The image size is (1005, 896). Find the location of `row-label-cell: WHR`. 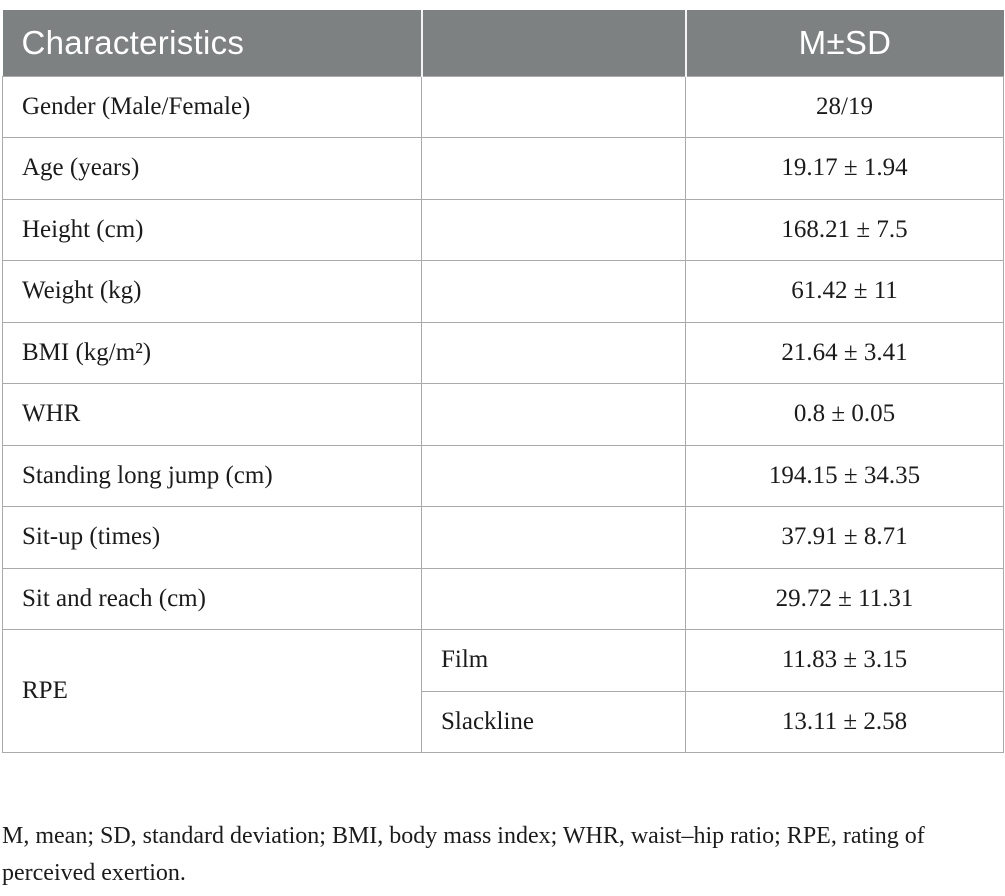

row-label-cell: WHR is located at coordinates (212, 414).